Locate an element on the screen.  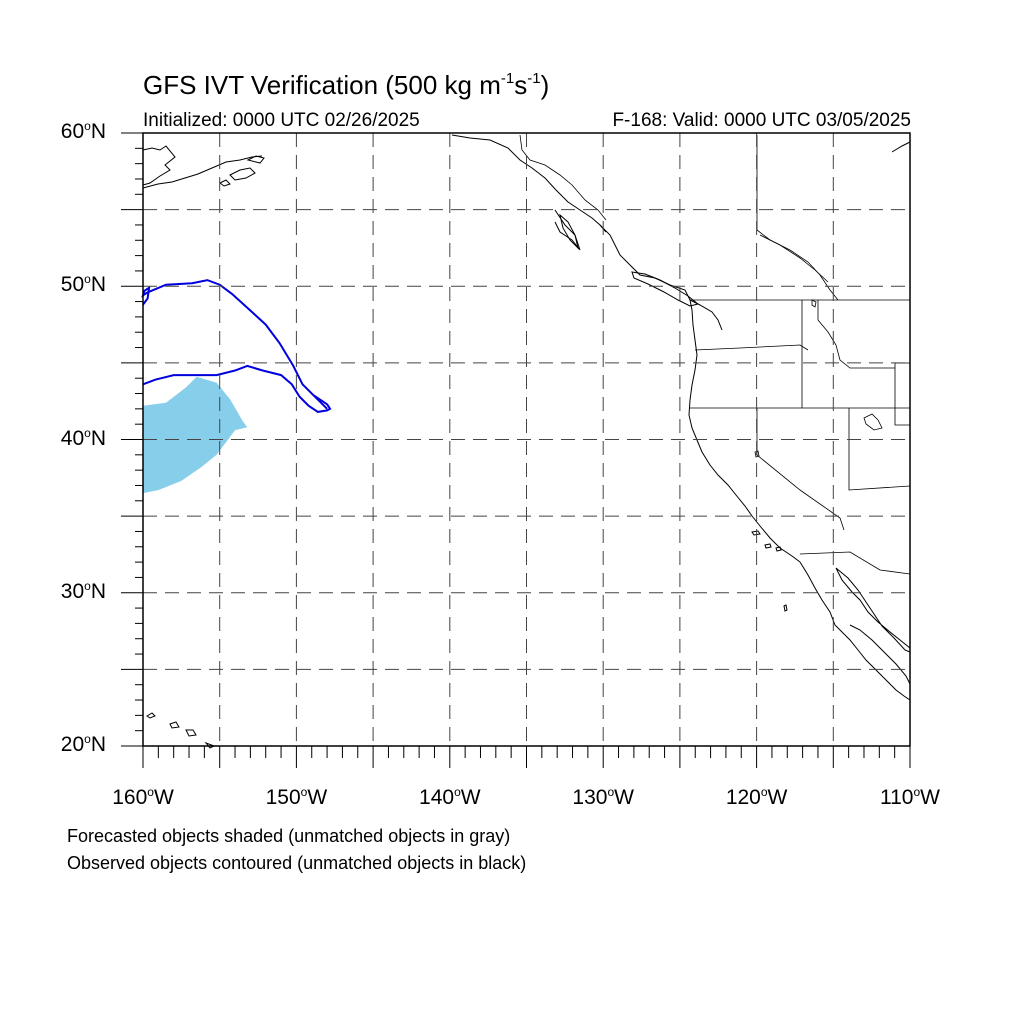
guadalupe-island is located at coordinates (785, 608).